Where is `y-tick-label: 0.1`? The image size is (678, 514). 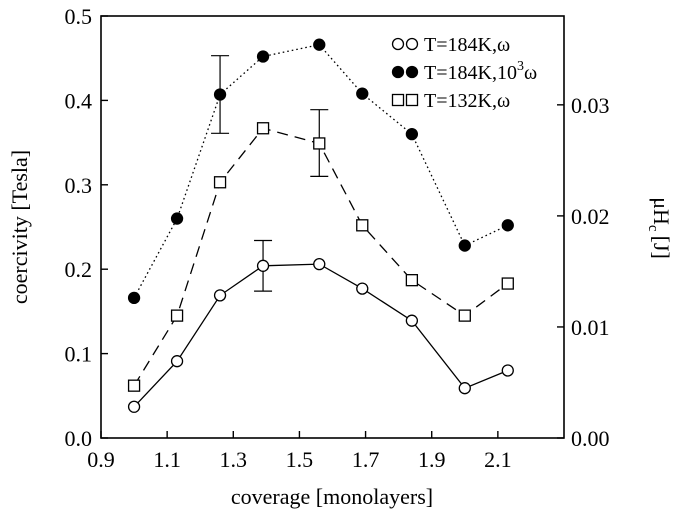
y-tick-label: 0.1 is located at coordinates (79, 354).